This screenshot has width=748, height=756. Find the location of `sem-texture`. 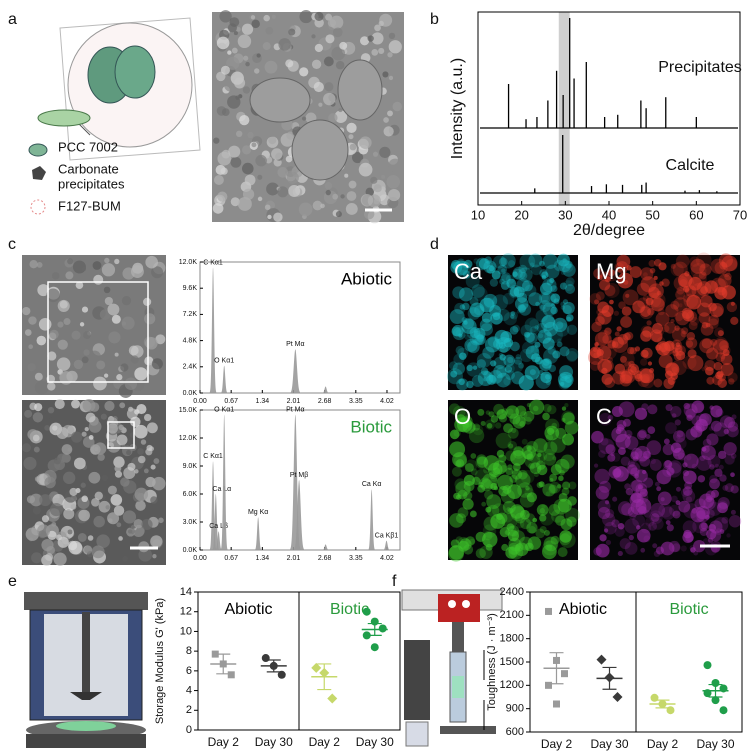

sem-texture is located at coordinates (307, 117).